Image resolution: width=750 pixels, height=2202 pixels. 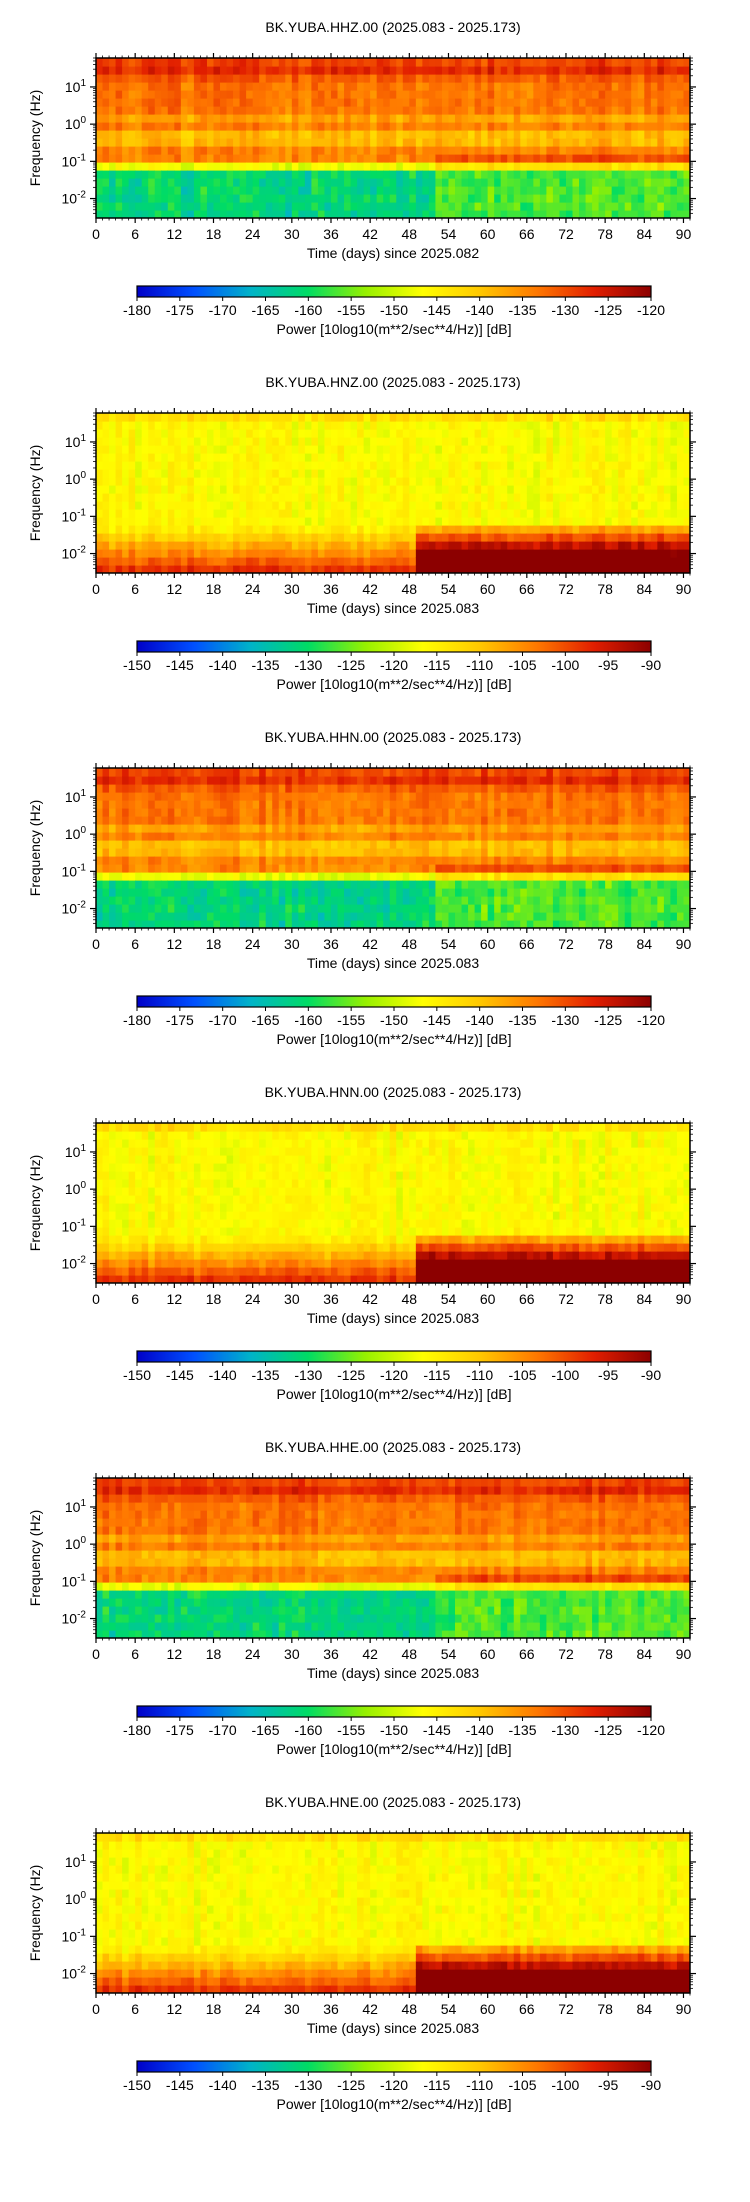 I want to click on y-tick-exp: 0, so click(x=83, y=475).